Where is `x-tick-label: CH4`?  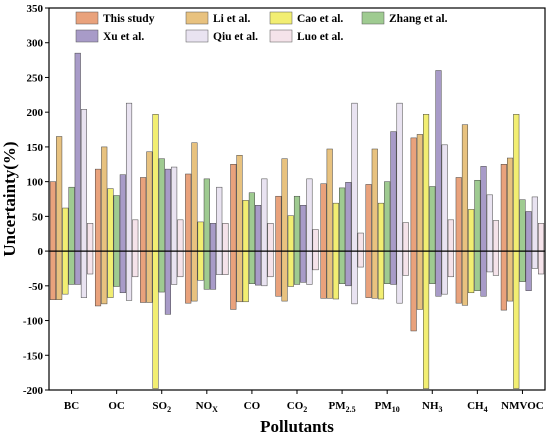
x-tick-label: CH4 is located at coordinates (477, 407).